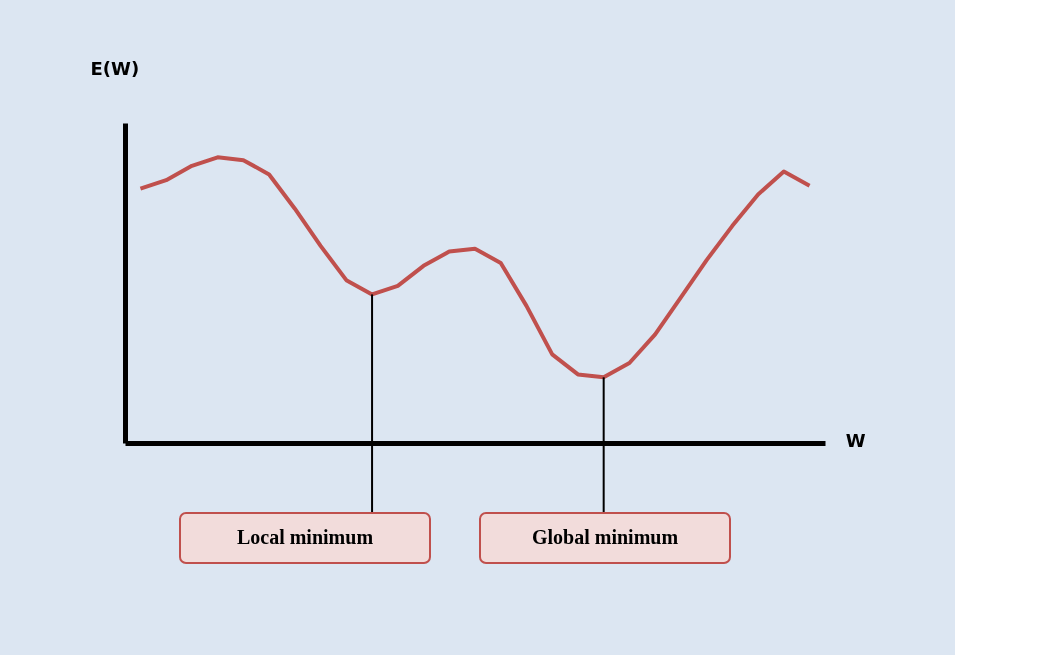 The image size is (1038, 655). What do you see at coordinates (855, 440) in the screenshot?
I see `x-axis-title: W` at bounding box center [855, 440].